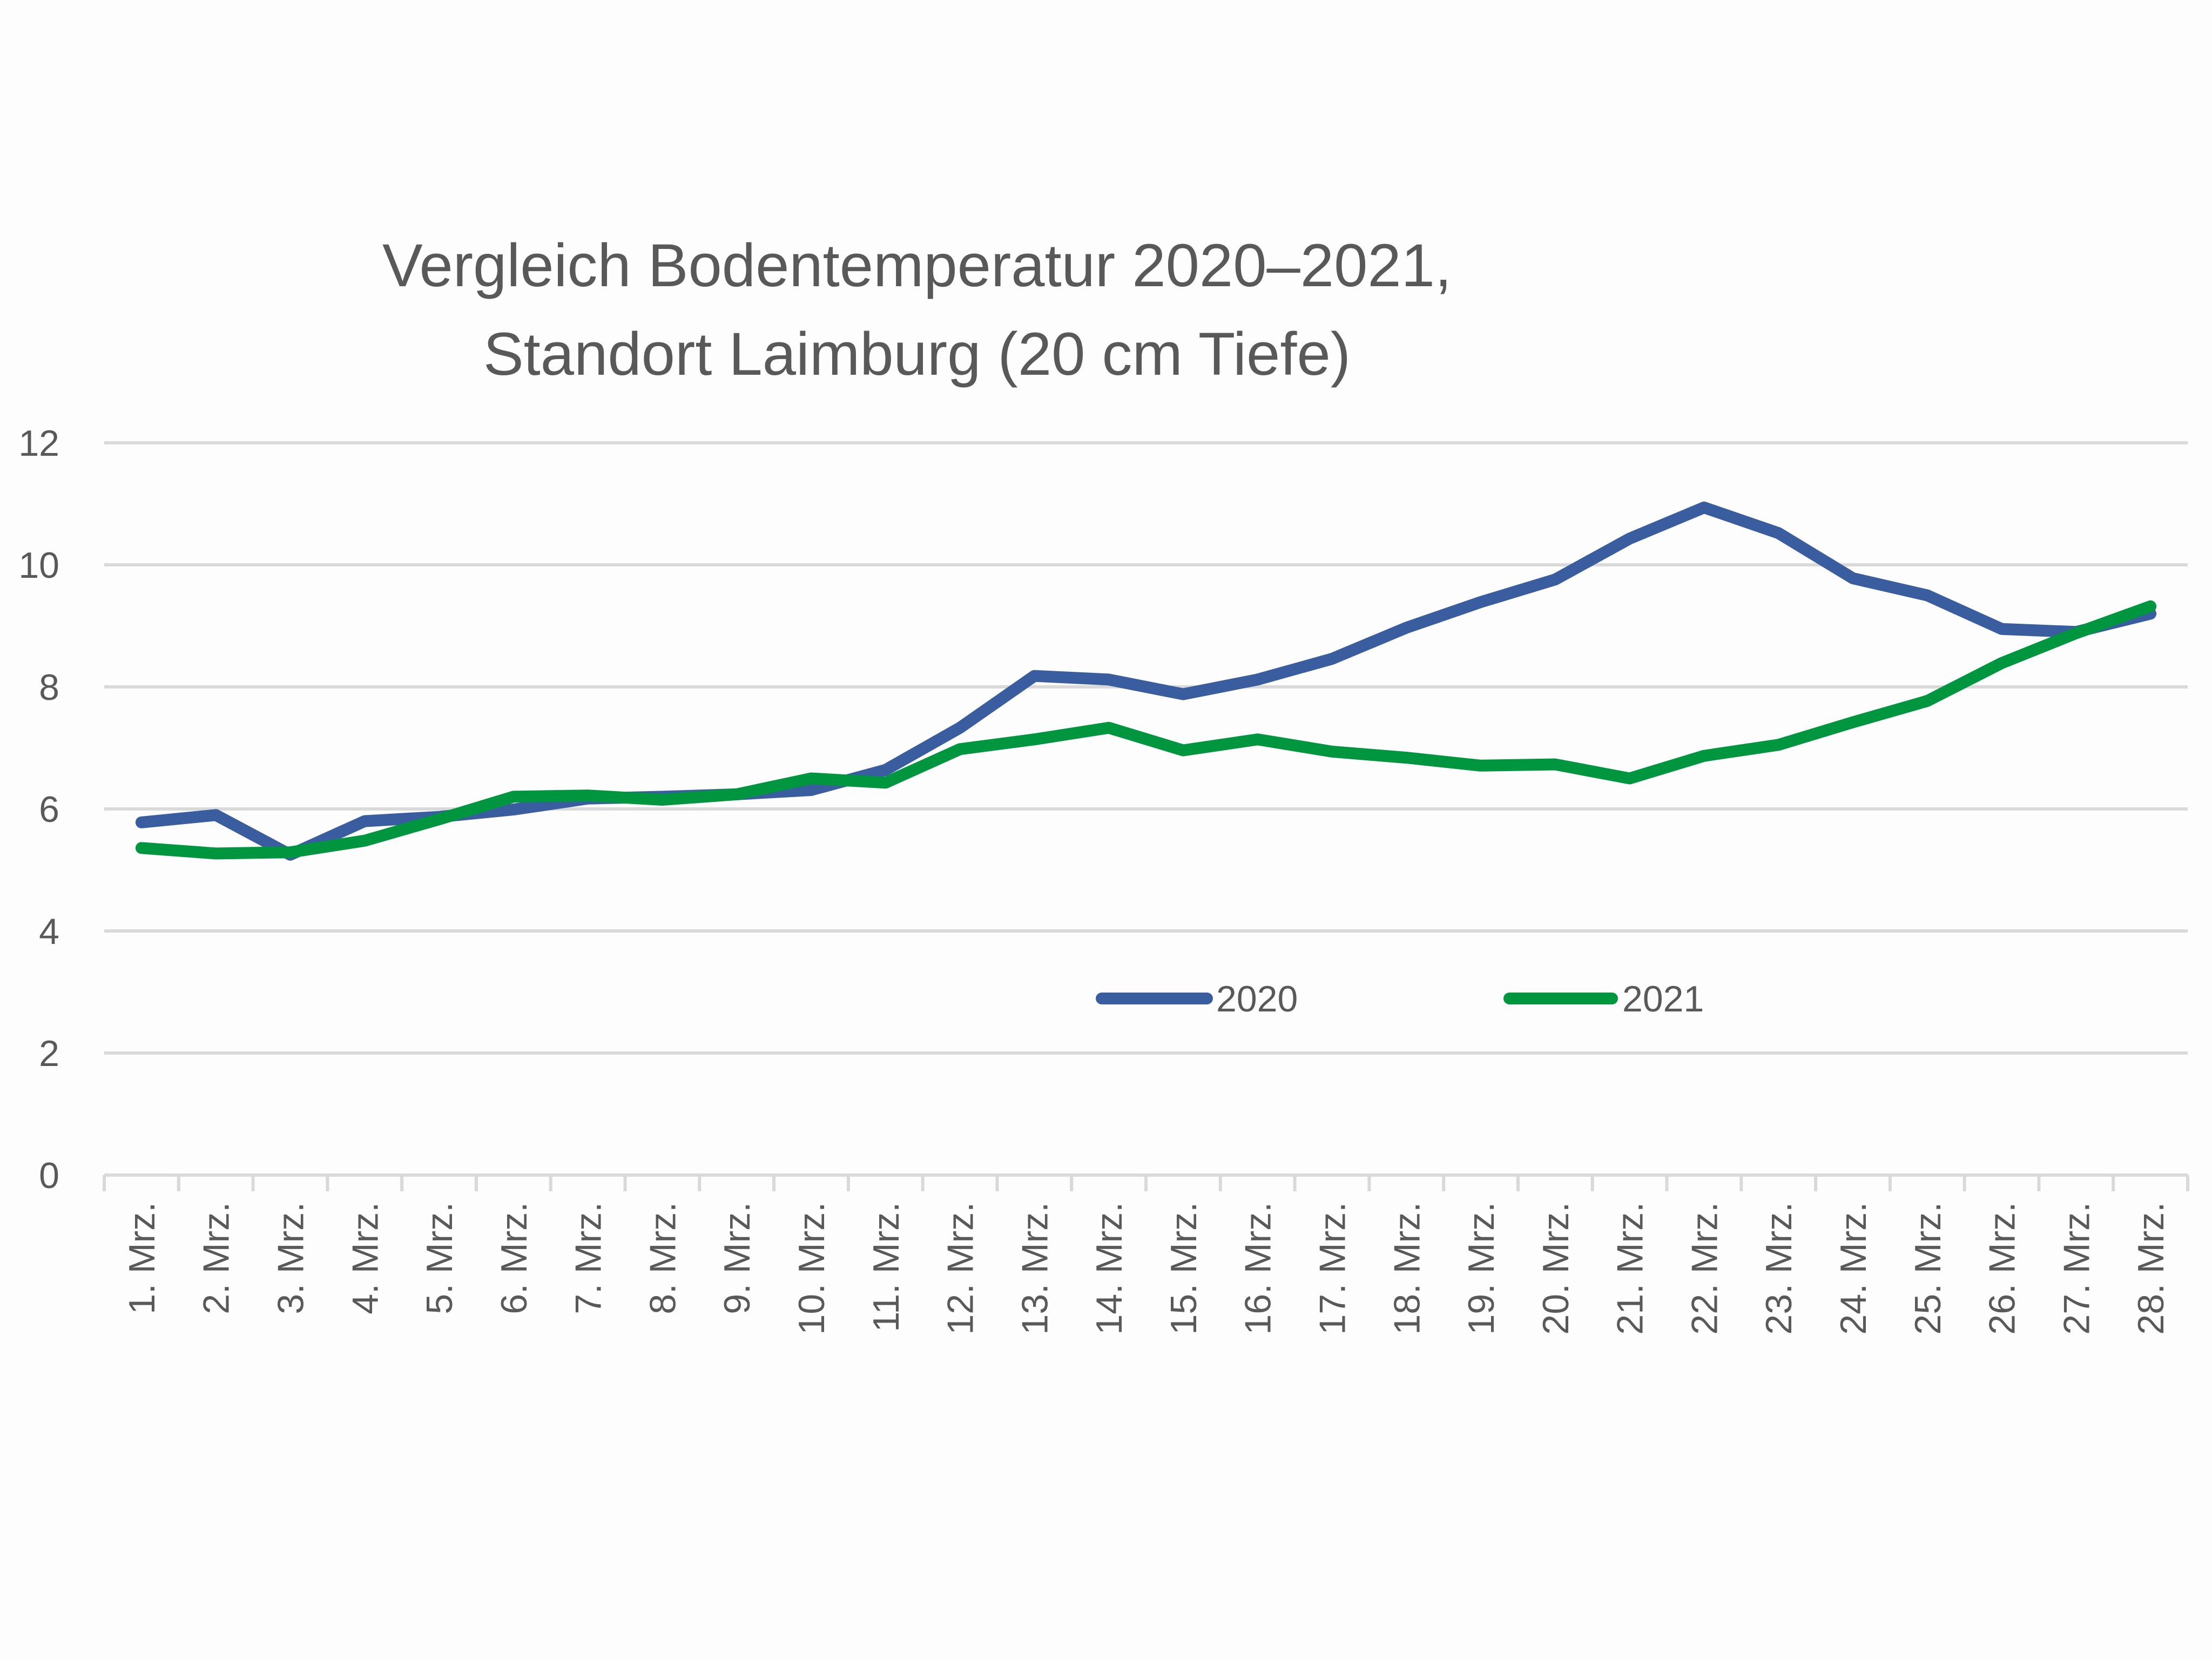 The height and width of the screenshot is (1660, 2212). Describe the element at coordinates (1663, 999) in the screenshot. I see `legend-label-2021: 2021` at that location.